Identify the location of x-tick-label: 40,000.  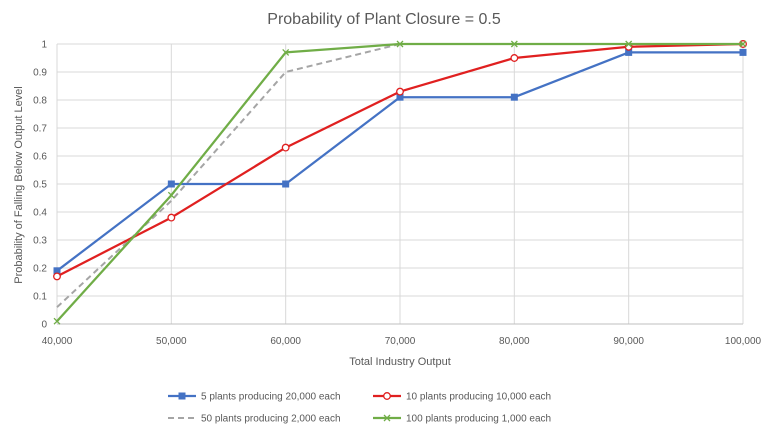
(57, 341).